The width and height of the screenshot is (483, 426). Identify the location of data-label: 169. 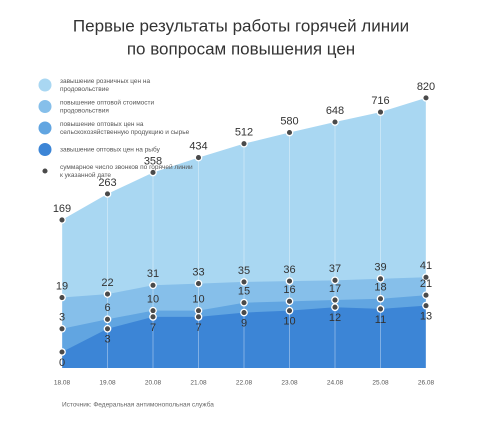
(62, 209).